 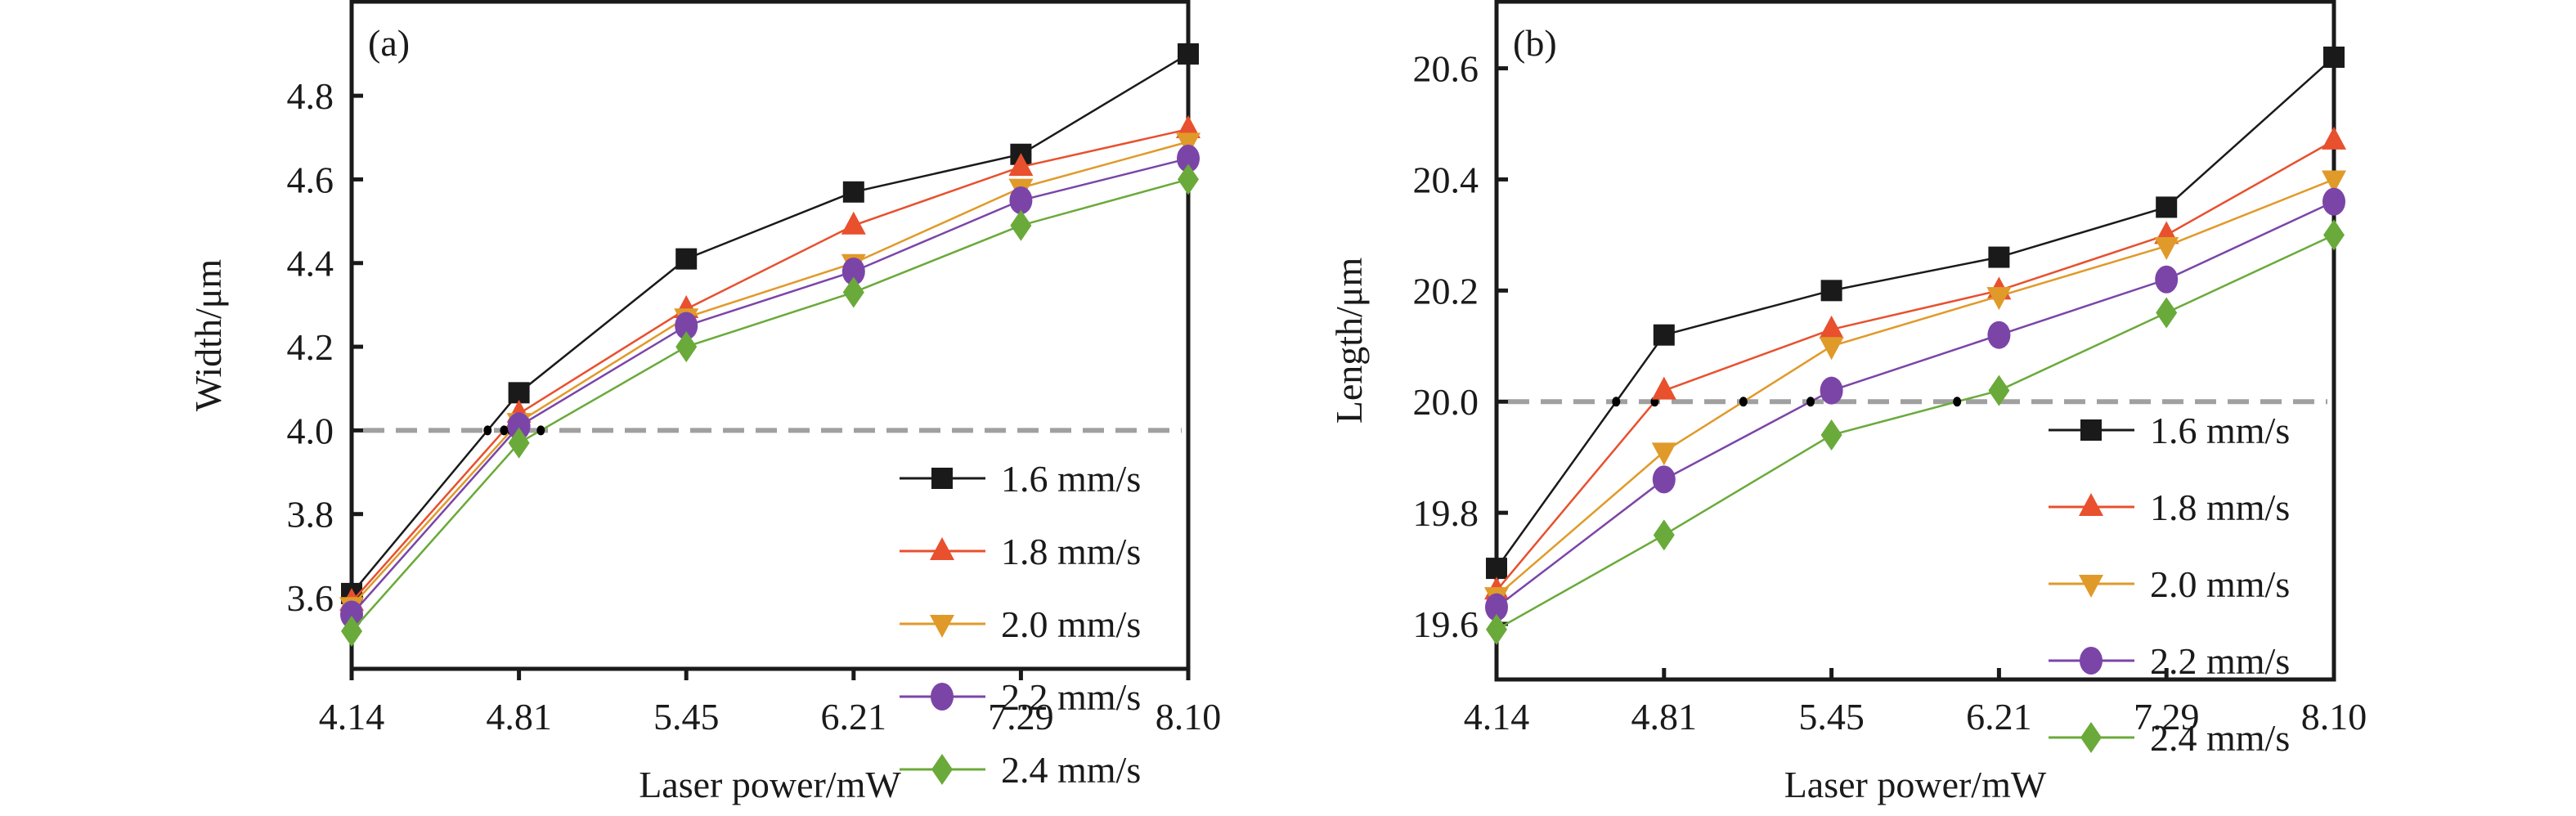 I want to click on y-axis-title: Width/μm, so click(x=208, y=336).